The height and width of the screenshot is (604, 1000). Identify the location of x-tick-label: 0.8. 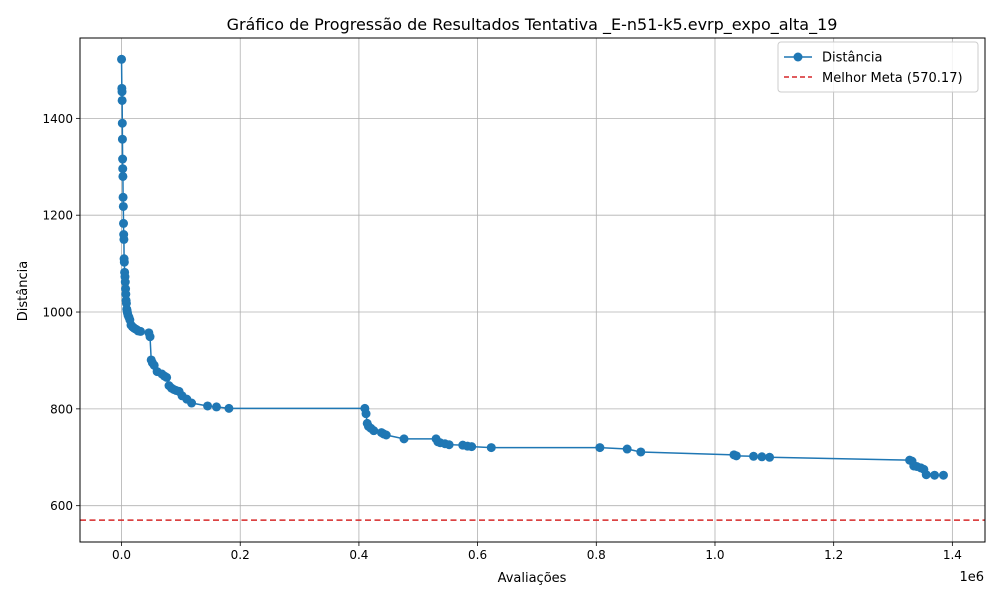
(596, 555).